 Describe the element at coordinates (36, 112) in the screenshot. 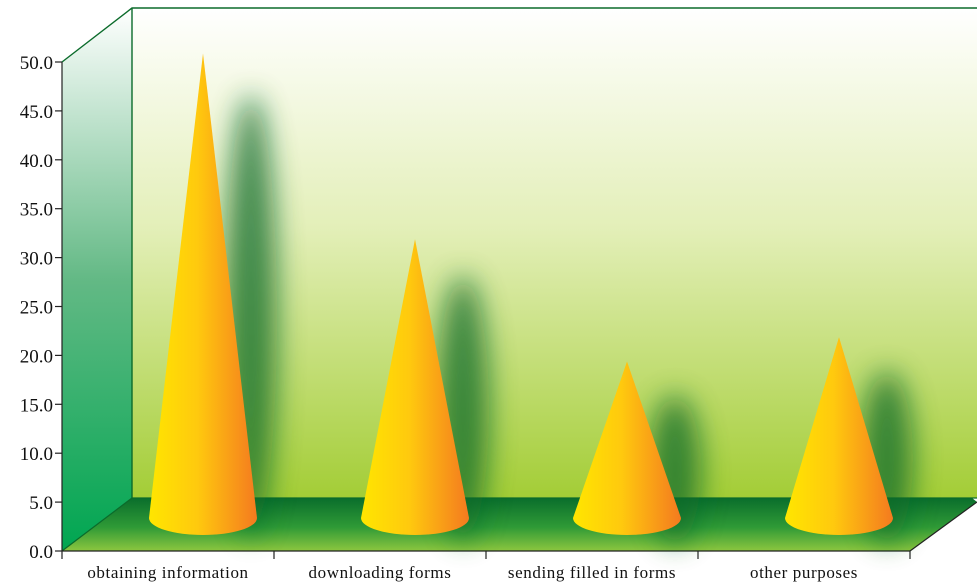

I see `y-tick-label: 45.0` at that location.